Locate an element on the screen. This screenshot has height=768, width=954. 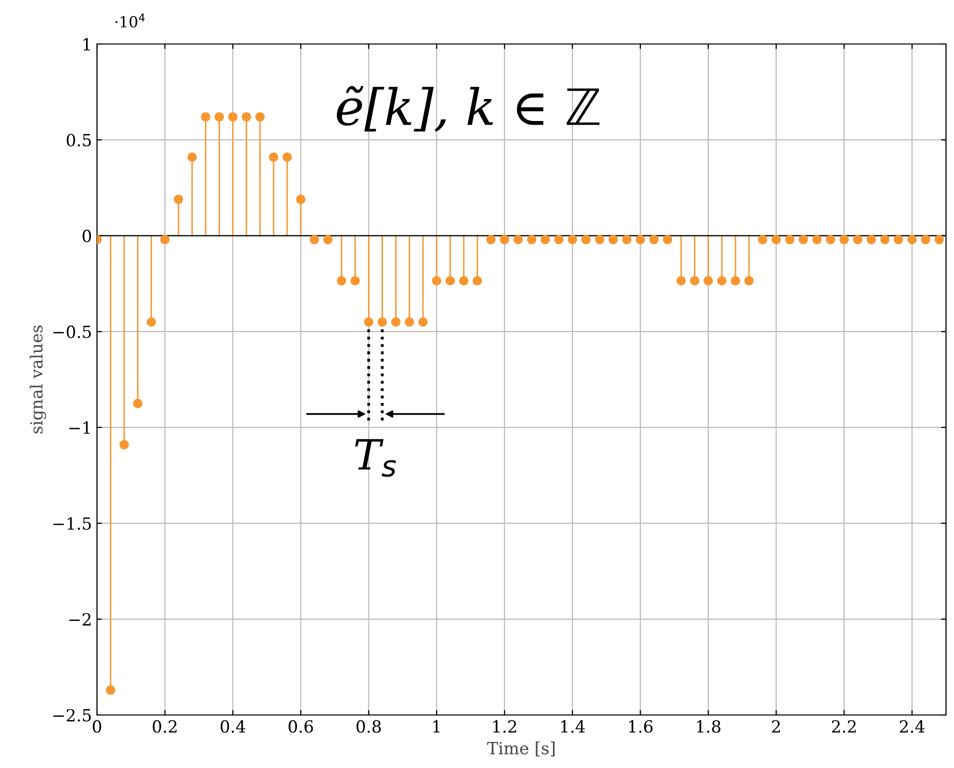
annotation: ẽ[k], k ∈ ℤ is located at coordinates (468, 109).